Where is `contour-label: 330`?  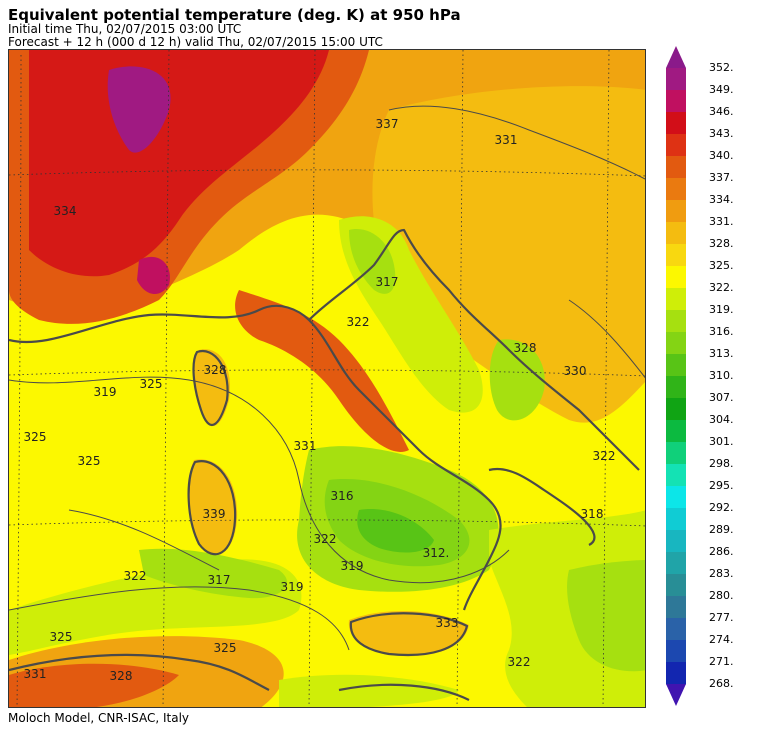 contour-label: 330 is located at coordinates (575, 371).